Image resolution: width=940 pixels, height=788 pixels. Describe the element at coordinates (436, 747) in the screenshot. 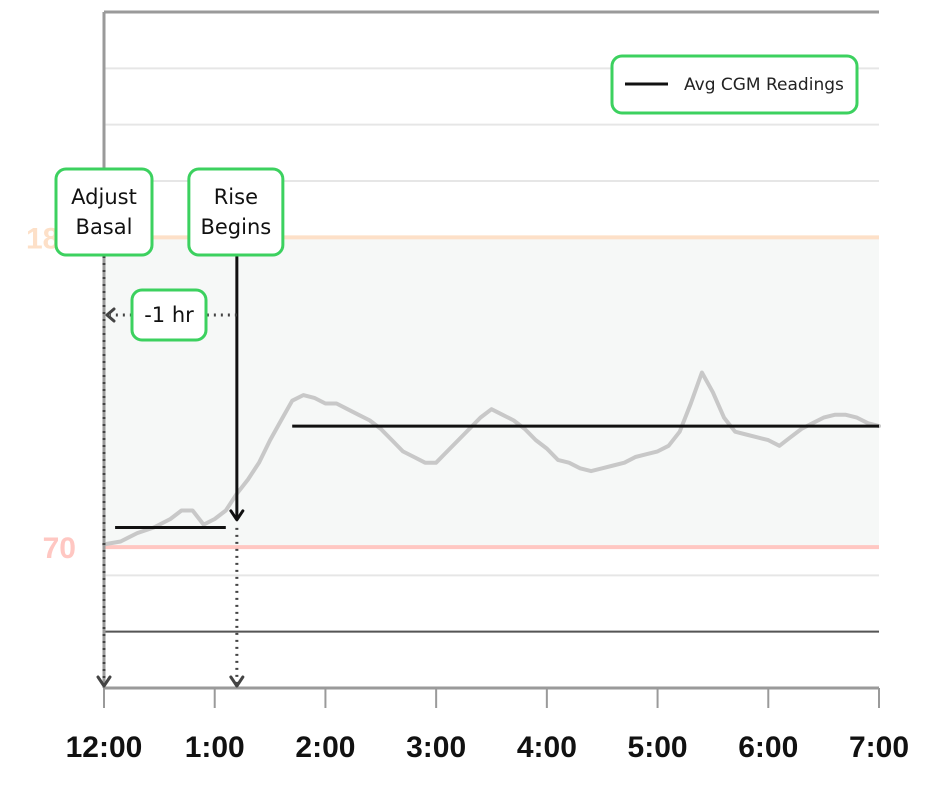

I see `x-tick-label: 3:00` at that location.